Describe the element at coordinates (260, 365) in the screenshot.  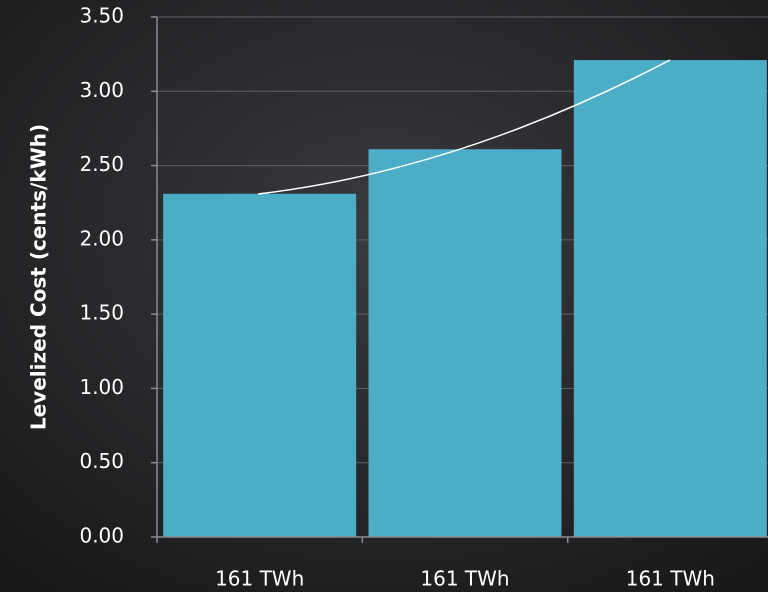
I see `bar` at that location.